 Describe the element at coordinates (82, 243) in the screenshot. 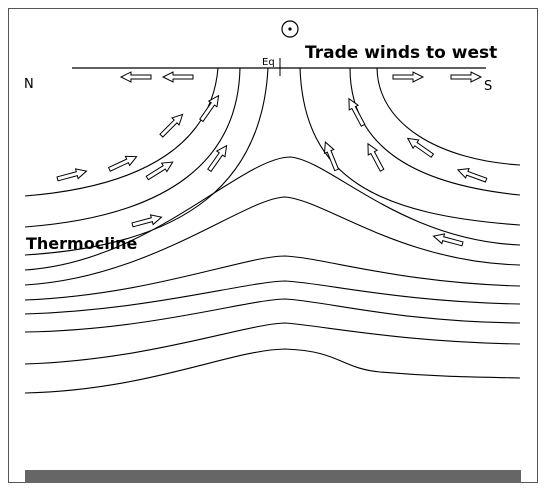

I see `thermocline-label: Thermocline` at that location.